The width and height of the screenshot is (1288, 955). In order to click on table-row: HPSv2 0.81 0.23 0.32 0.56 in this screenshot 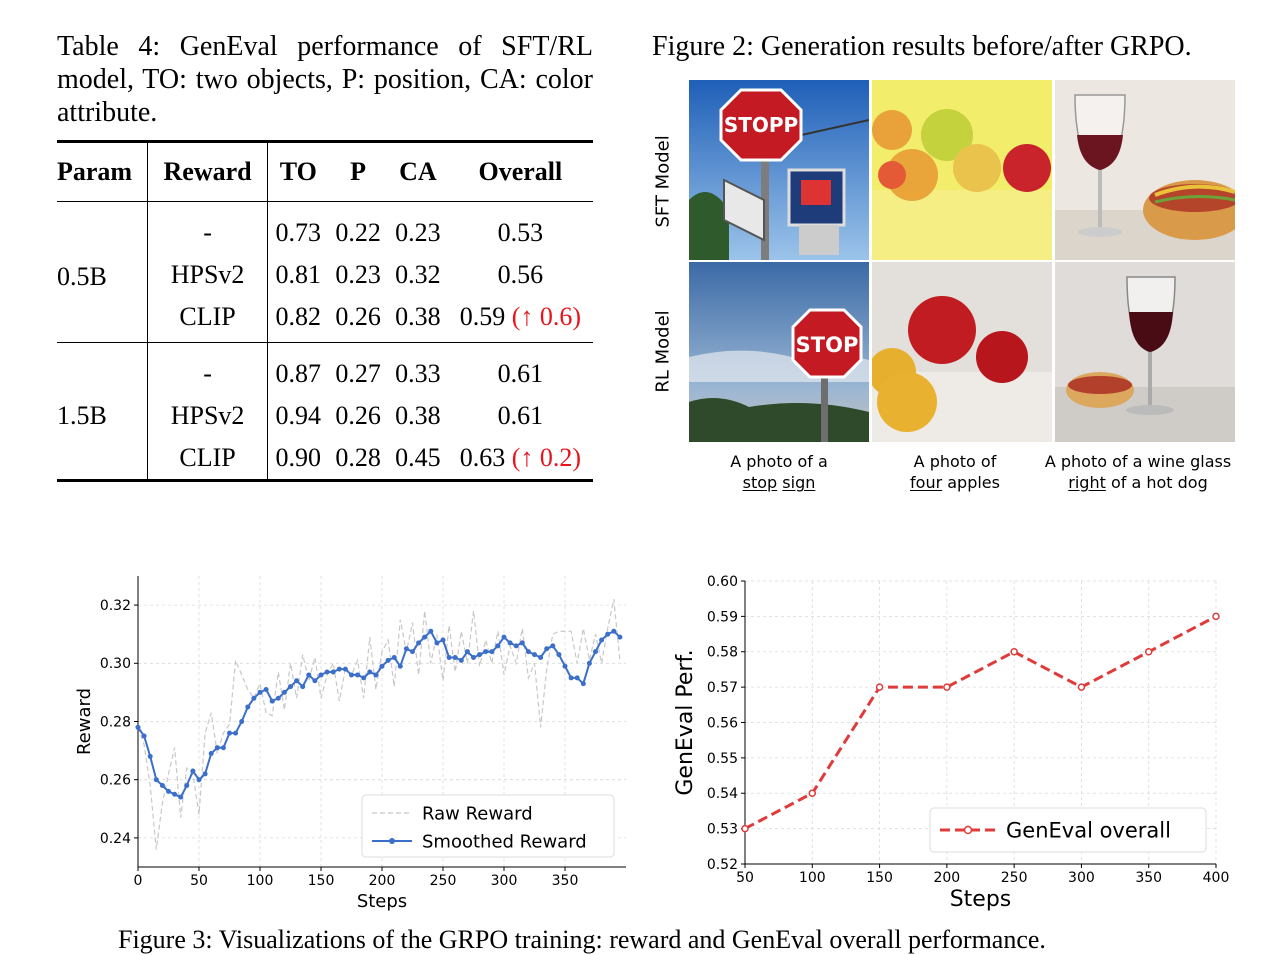, I will do `click(325, 275)`.